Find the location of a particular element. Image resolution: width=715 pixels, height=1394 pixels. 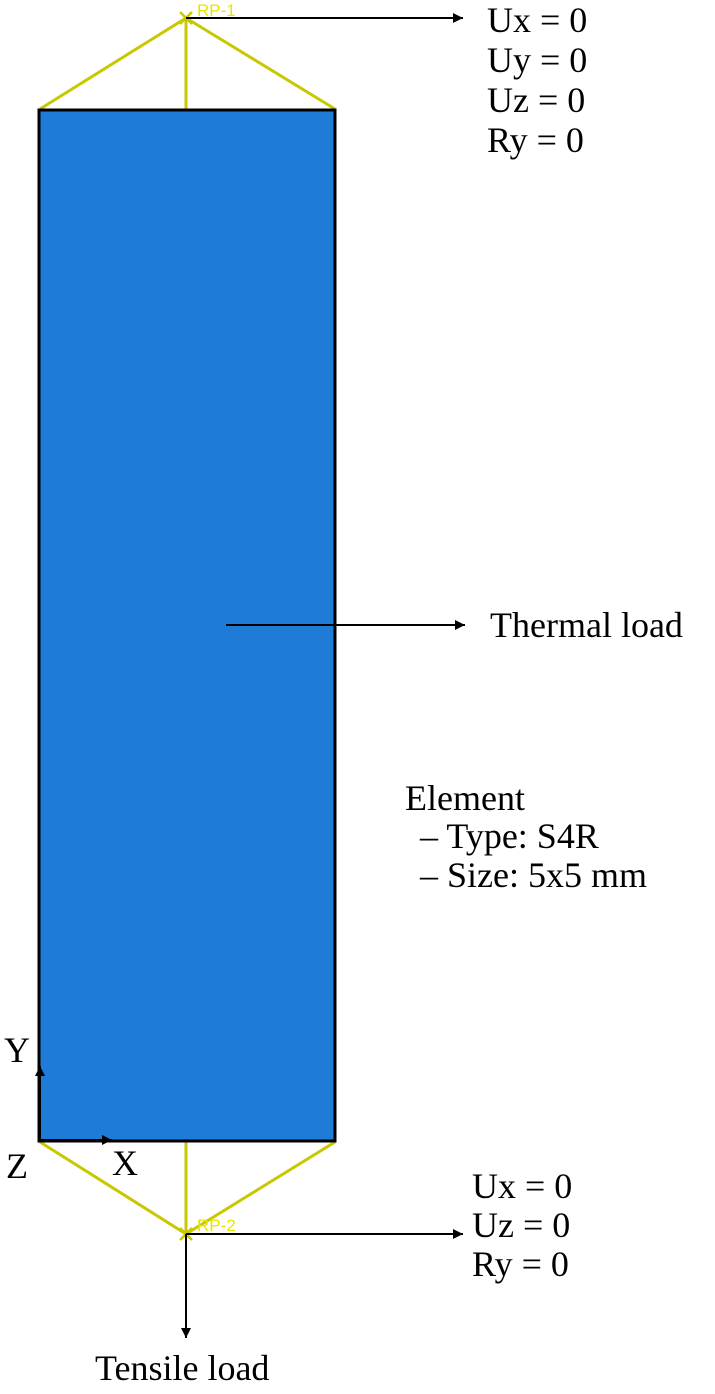

axis-x-label: X is located at coordinates (125, 1163).